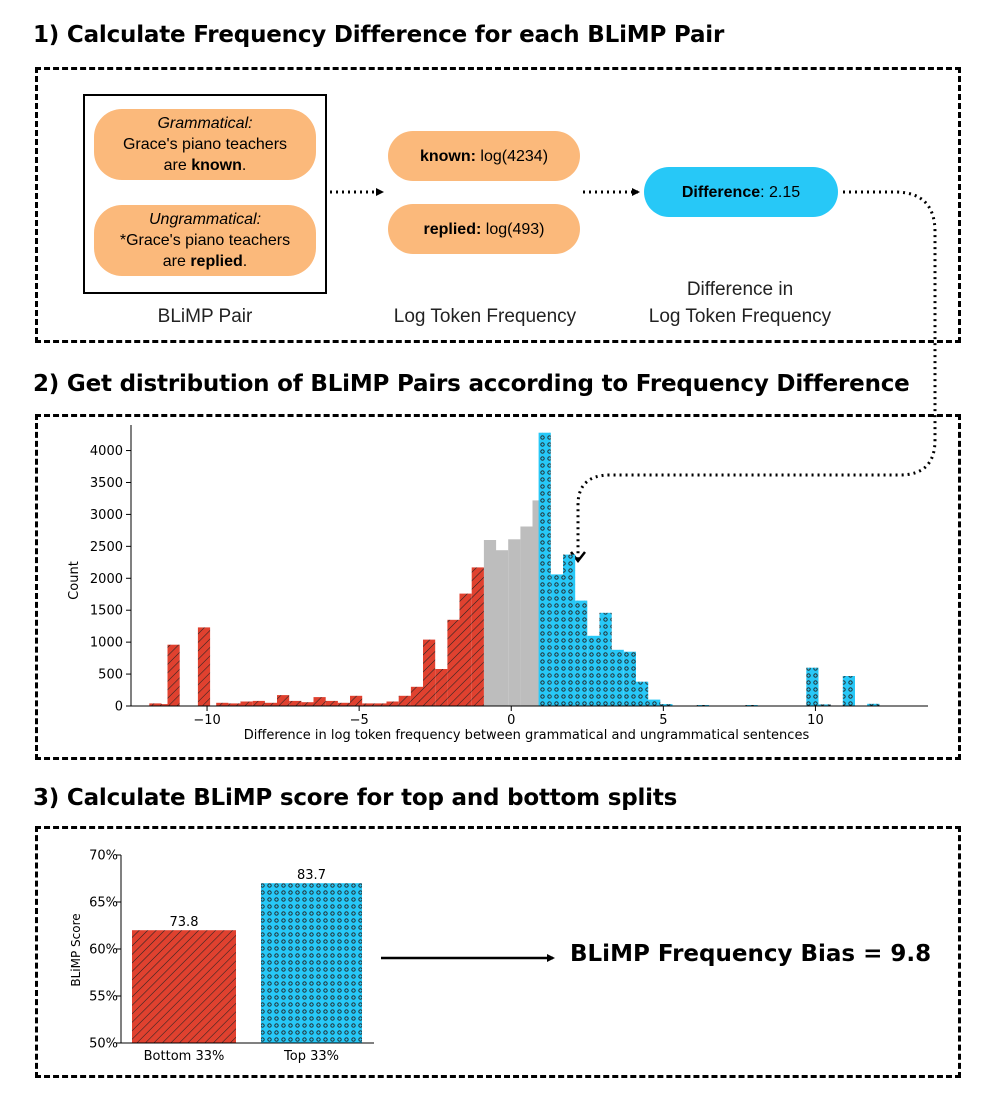  I want to click on score-bar-label: 73.8, so click(184, 922).